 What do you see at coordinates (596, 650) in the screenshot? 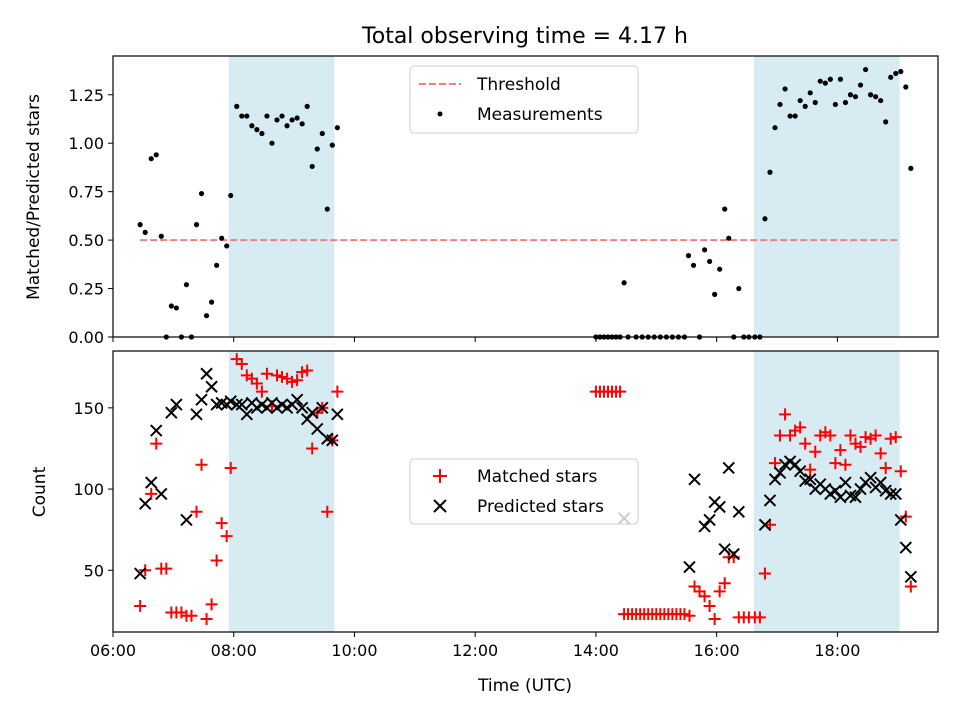
I see `x-tick-label: 14:00` at bounding box center [596, 650].